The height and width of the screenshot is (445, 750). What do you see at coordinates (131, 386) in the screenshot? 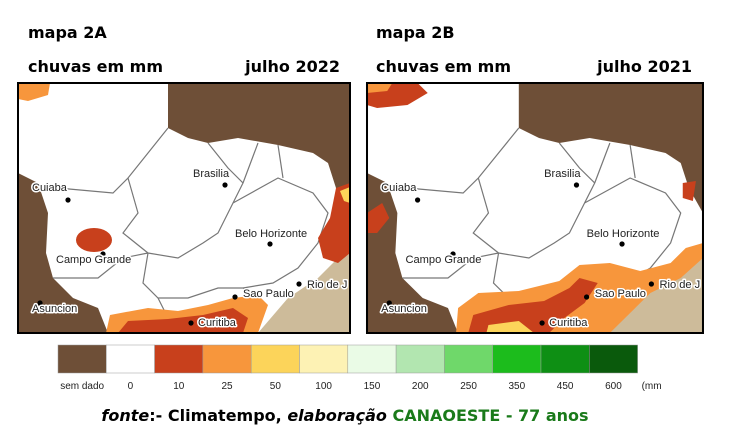
I see `legend-label: 0` at bounding box center [131, 386].